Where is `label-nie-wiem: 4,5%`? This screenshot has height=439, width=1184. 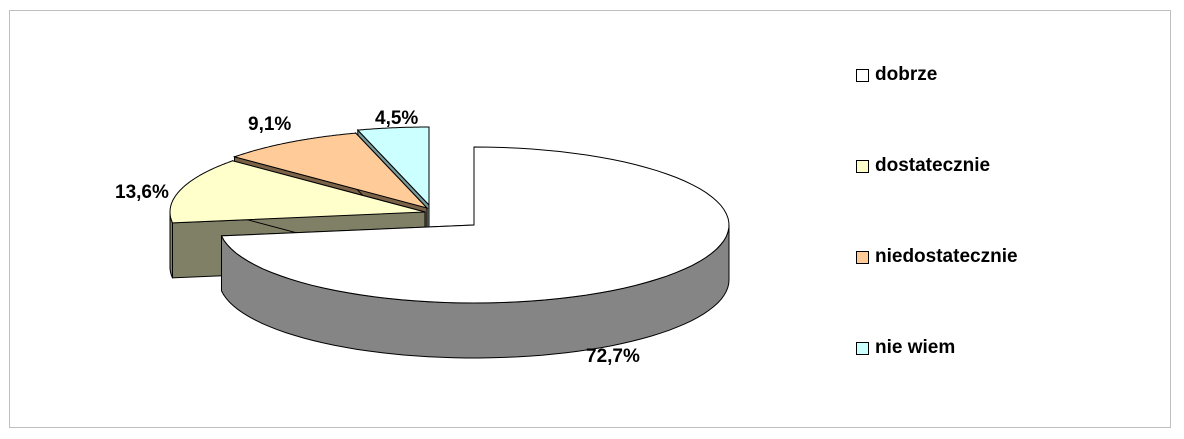 label-nie-wiem: 4,5% is located at coordinates (396, 118).